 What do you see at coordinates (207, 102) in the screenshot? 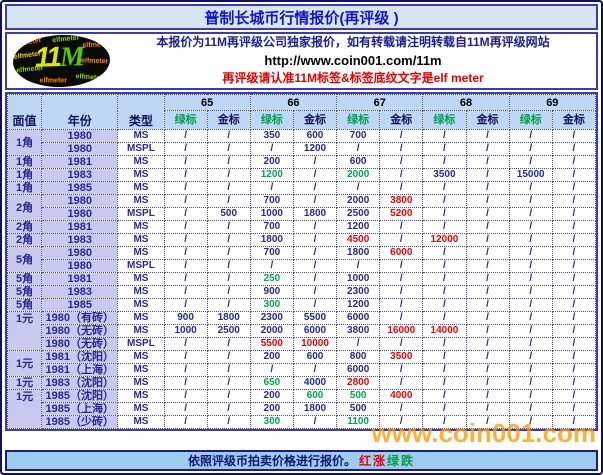
I see `col-header-grade-65: 65` at bounding box center [207, 102].